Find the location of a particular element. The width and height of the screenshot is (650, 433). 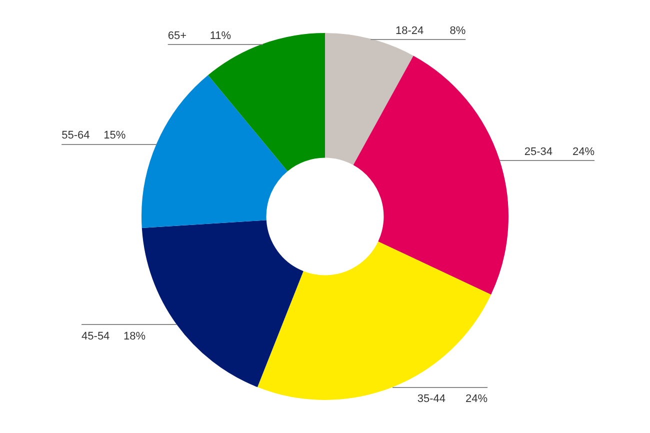

slice-label: 55-64 is located at coordinates (76, 136).